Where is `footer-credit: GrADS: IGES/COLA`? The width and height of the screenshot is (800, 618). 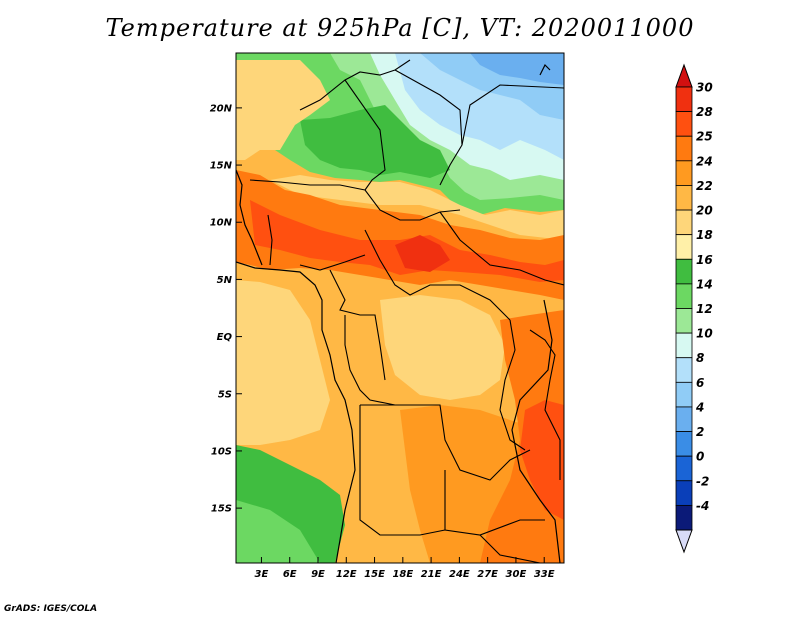
footer-credit: GrADS: IGES/COLA is located at coordinates (51, 609).